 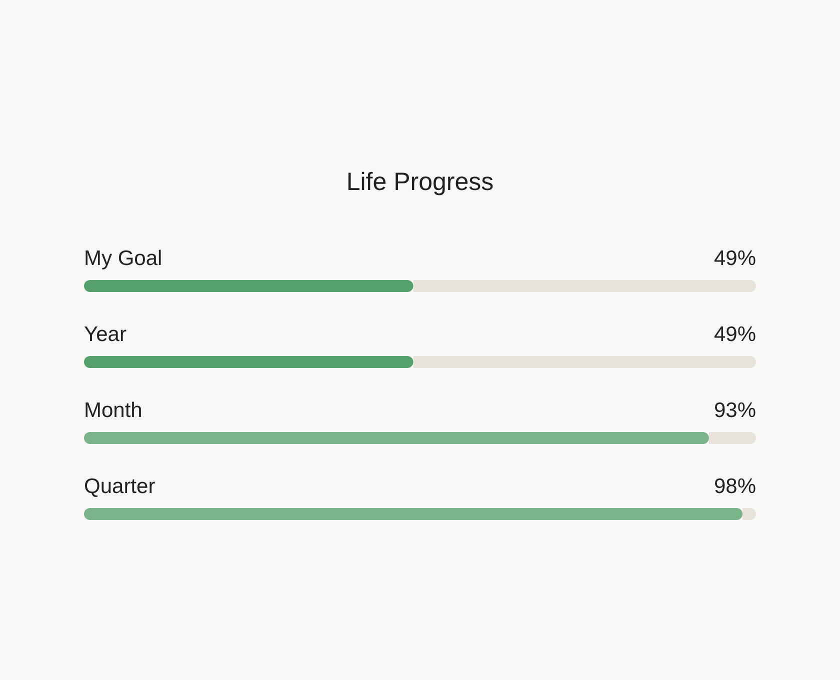 What do you see at coordinates (420, 182) in the screenshot?
I see `chart-title: Life Progress` at bounding box center [420, 182].